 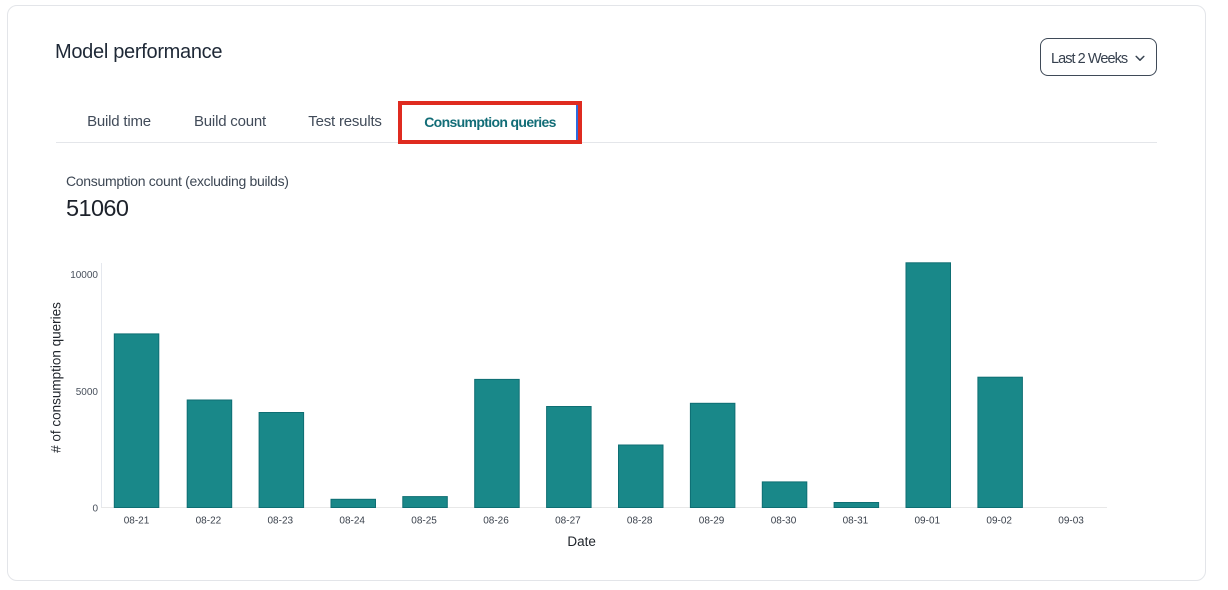 I want to click on svg-text: 08-26, so click(x=496, y=521).